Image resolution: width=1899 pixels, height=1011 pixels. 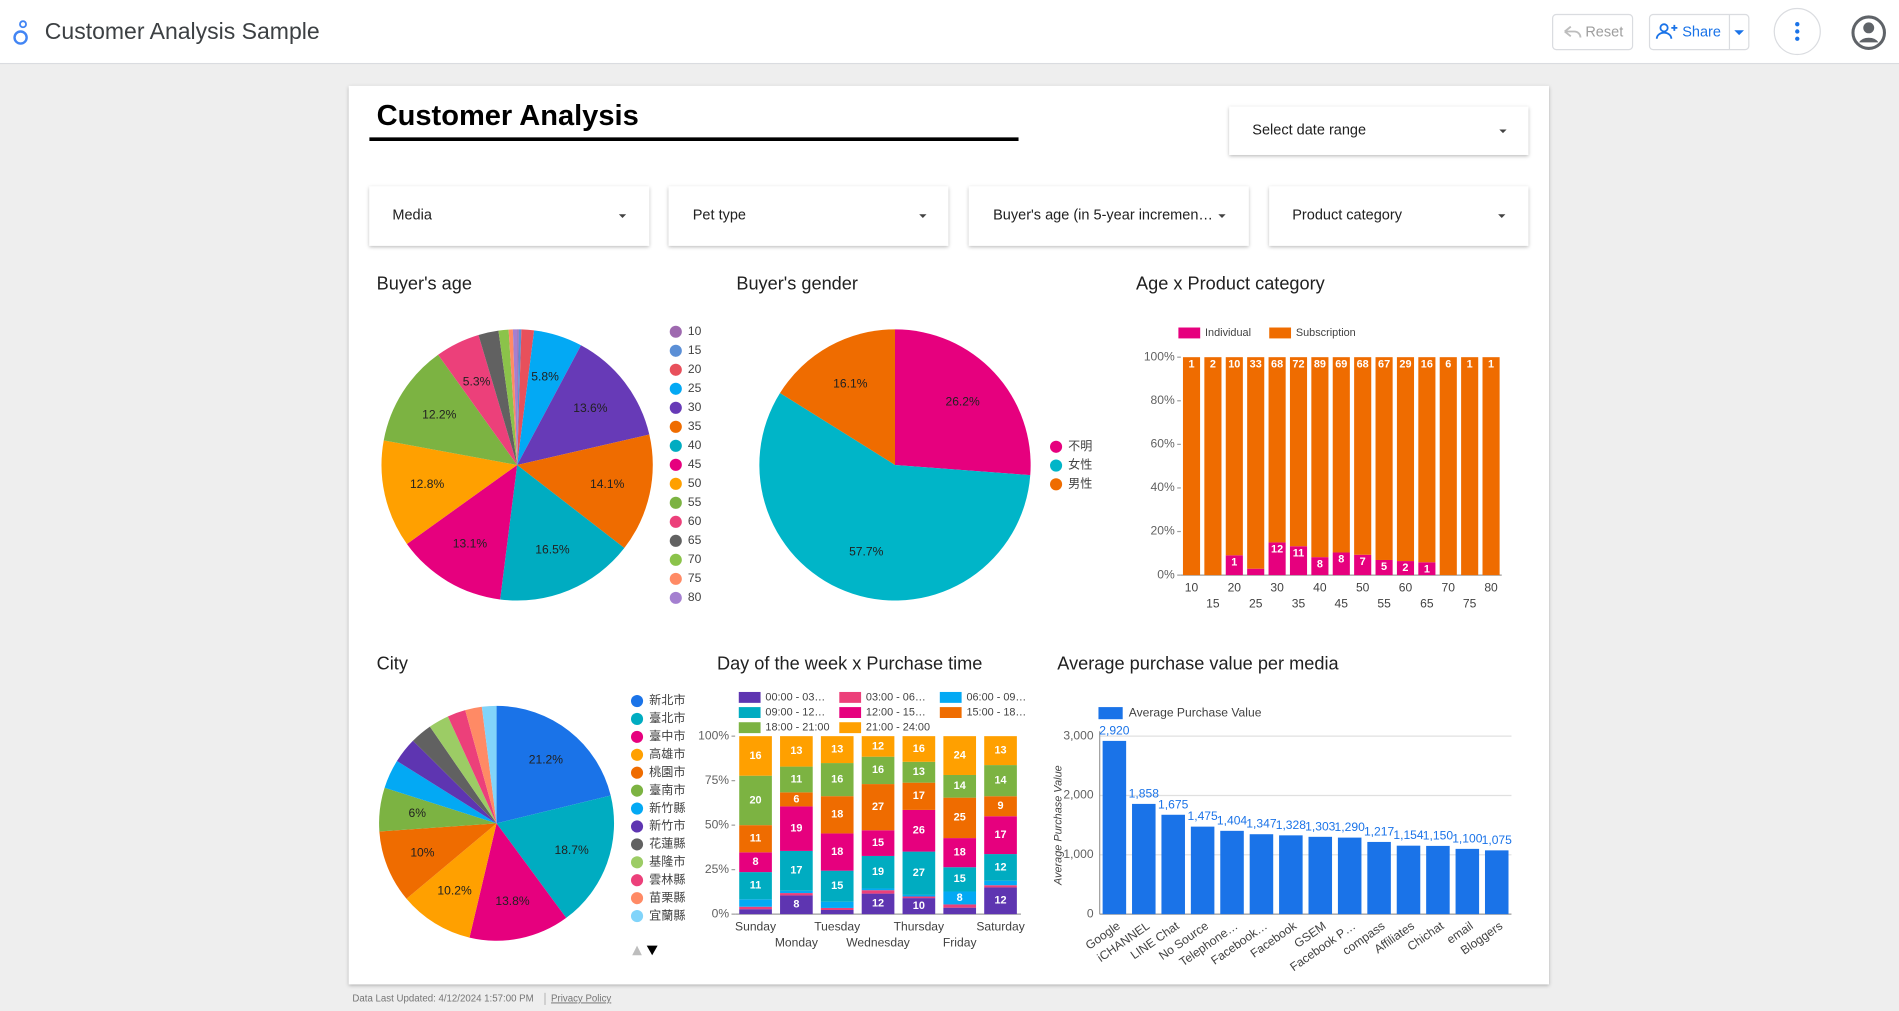 I want to click on legend-pager, so click(x=645, y=950).